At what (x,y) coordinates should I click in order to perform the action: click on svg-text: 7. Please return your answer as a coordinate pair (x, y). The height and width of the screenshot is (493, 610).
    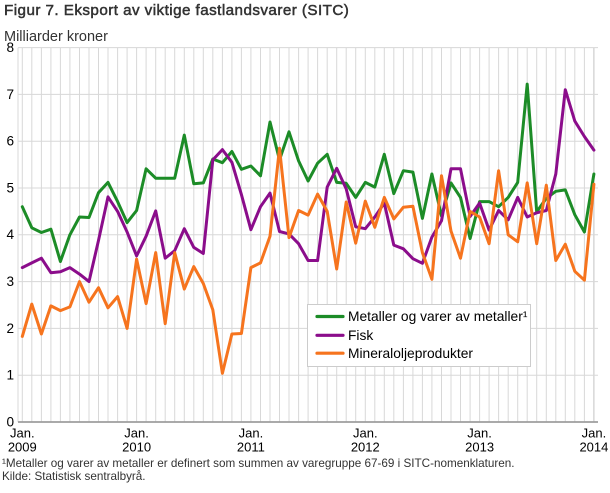
    Looking at the image, I should click on (10, 94).